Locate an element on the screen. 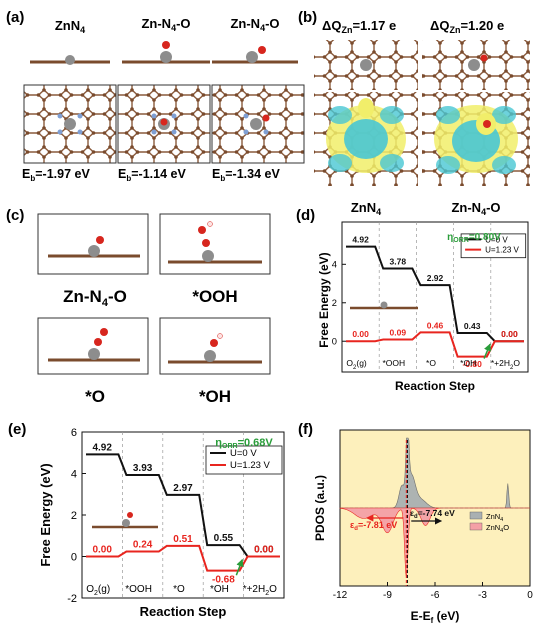 This screenshot has width=536, height=628. d-band-center-znn4o: εd=-7.81 eV is located at coordinates (373, 526).